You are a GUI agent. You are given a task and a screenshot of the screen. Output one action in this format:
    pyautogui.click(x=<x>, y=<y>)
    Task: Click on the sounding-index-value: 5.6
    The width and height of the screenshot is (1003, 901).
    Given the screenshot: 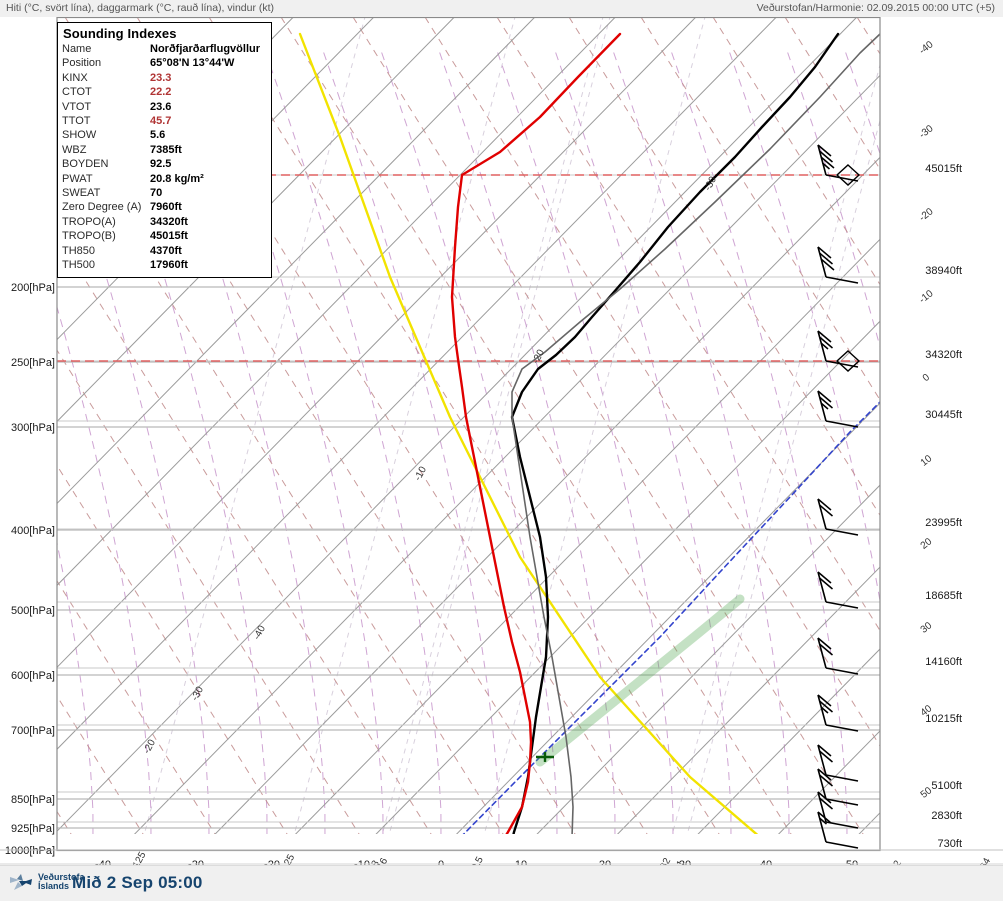 What is the action you would take?
    pyautogui.click(x=208, y=136)
    